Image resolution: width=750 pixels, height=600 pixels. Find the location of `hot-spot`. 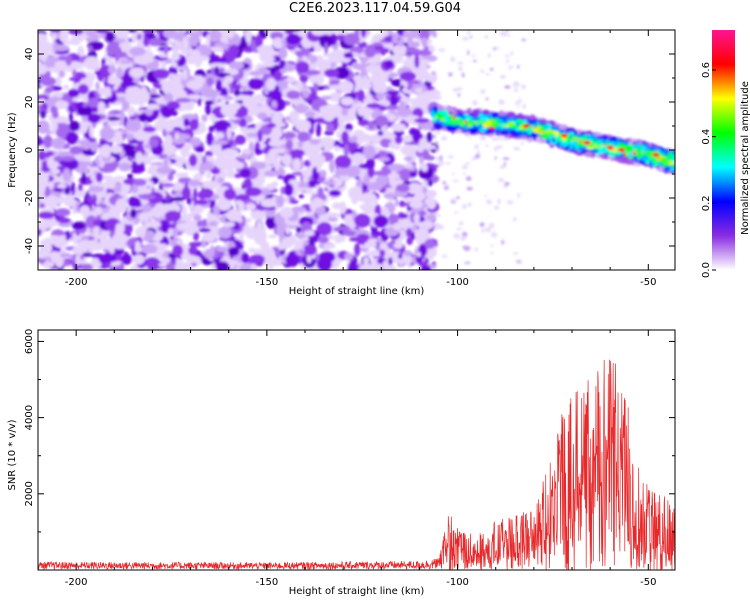

hot-spot is located at coordinates (526, 126).